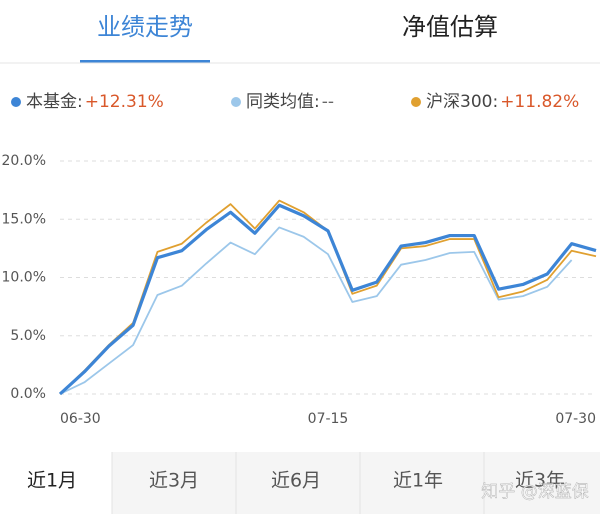  Describe the element at coordinates (328, 102) in the screenshot. I see `legend-value: --` at that location.